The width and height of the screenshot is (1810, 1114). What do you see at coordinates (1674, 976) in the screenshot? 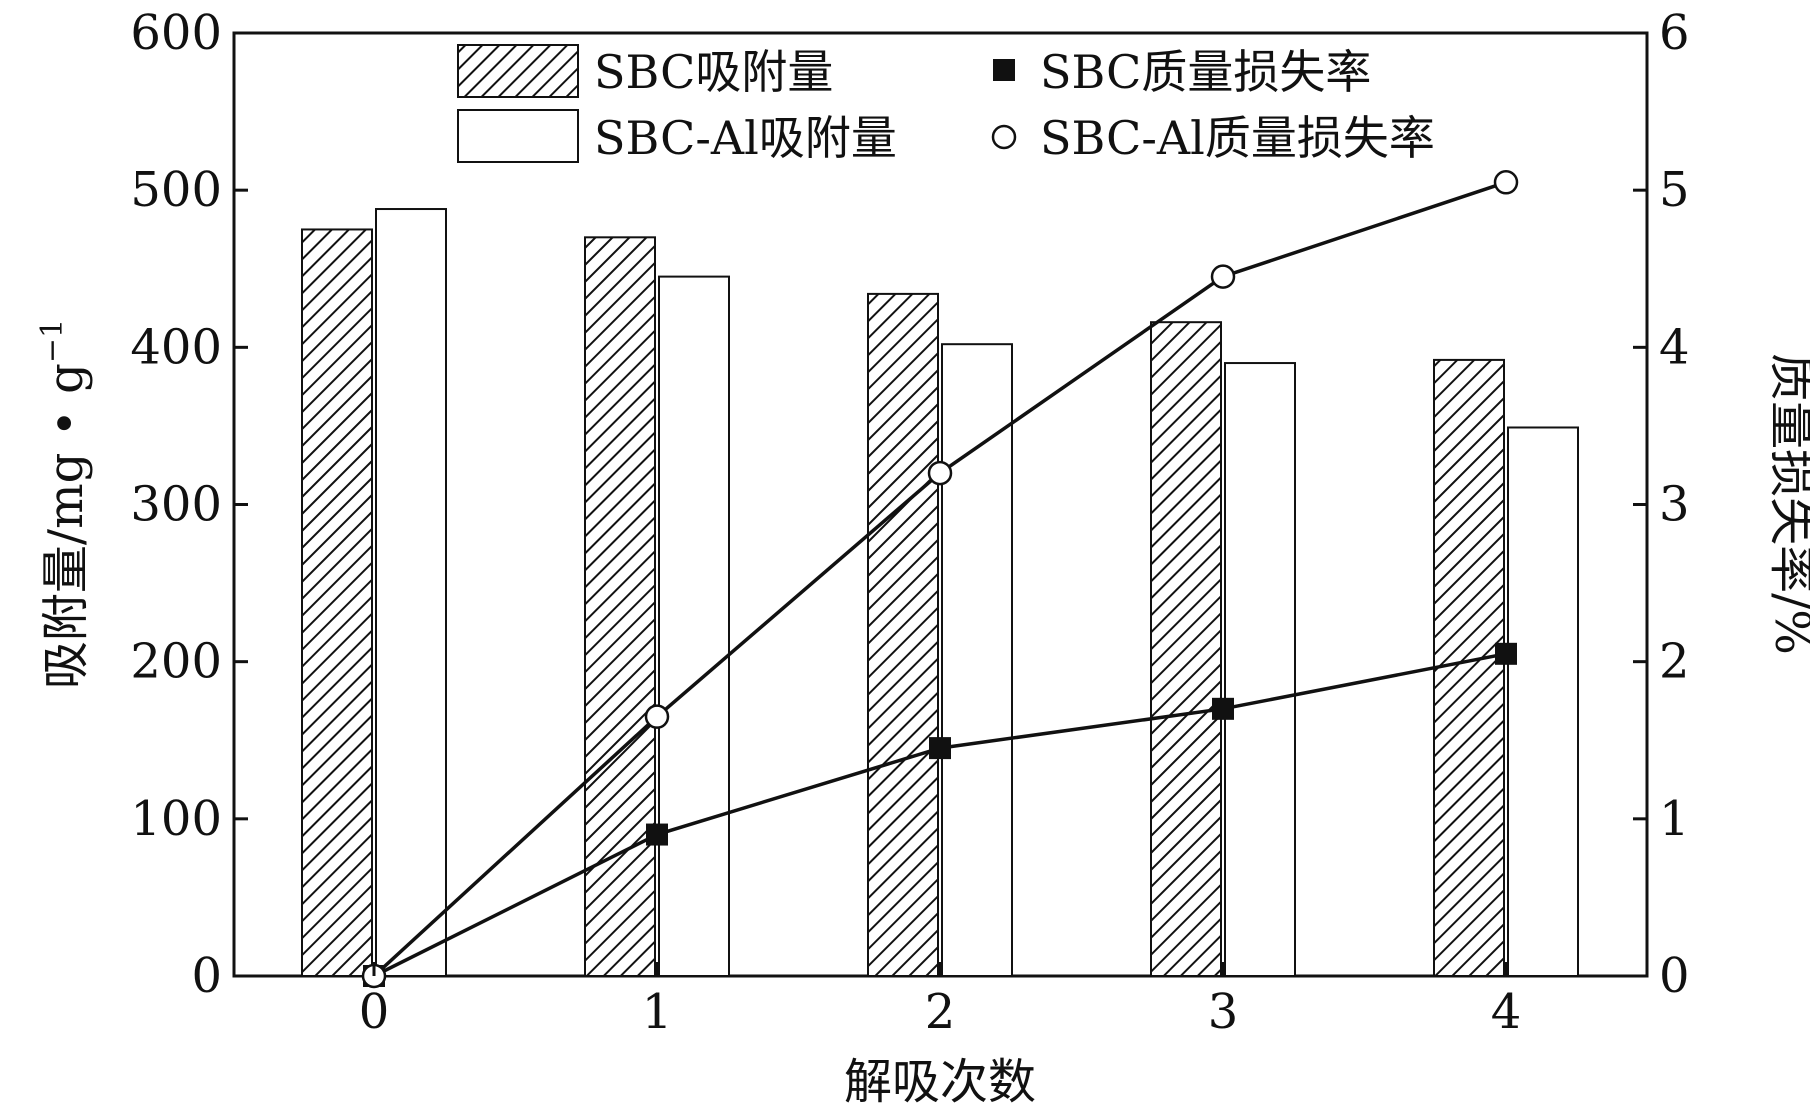
I see `y2-tick-label-0: 0` at bounding box center [1674, 976].